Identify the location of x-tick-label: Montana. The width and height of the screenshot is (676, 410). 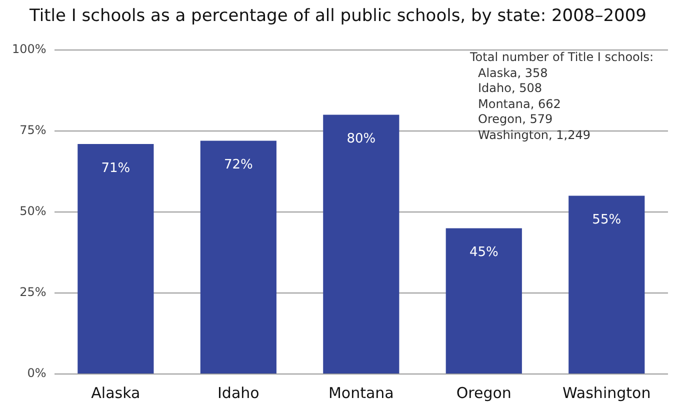
(361, 393).